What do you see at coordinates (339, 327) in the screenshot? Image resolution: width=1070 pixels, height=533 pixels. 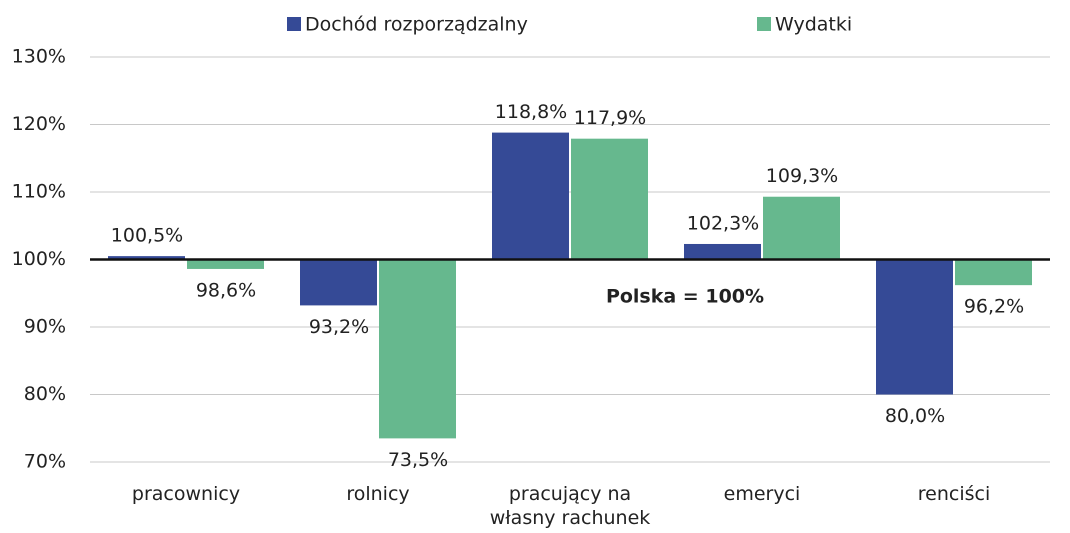 I see `data-label: 93,2%` at bounding box center [339, 327].